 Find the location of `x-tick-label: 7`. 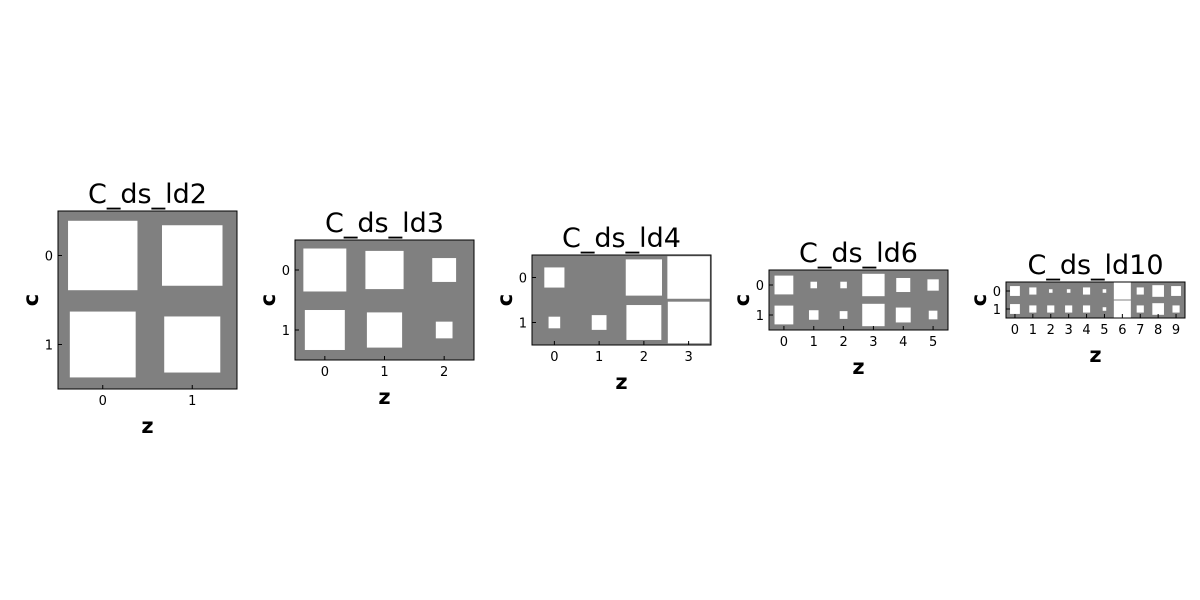

x-tick-label: 7 is located at coordinates (1140, 330).